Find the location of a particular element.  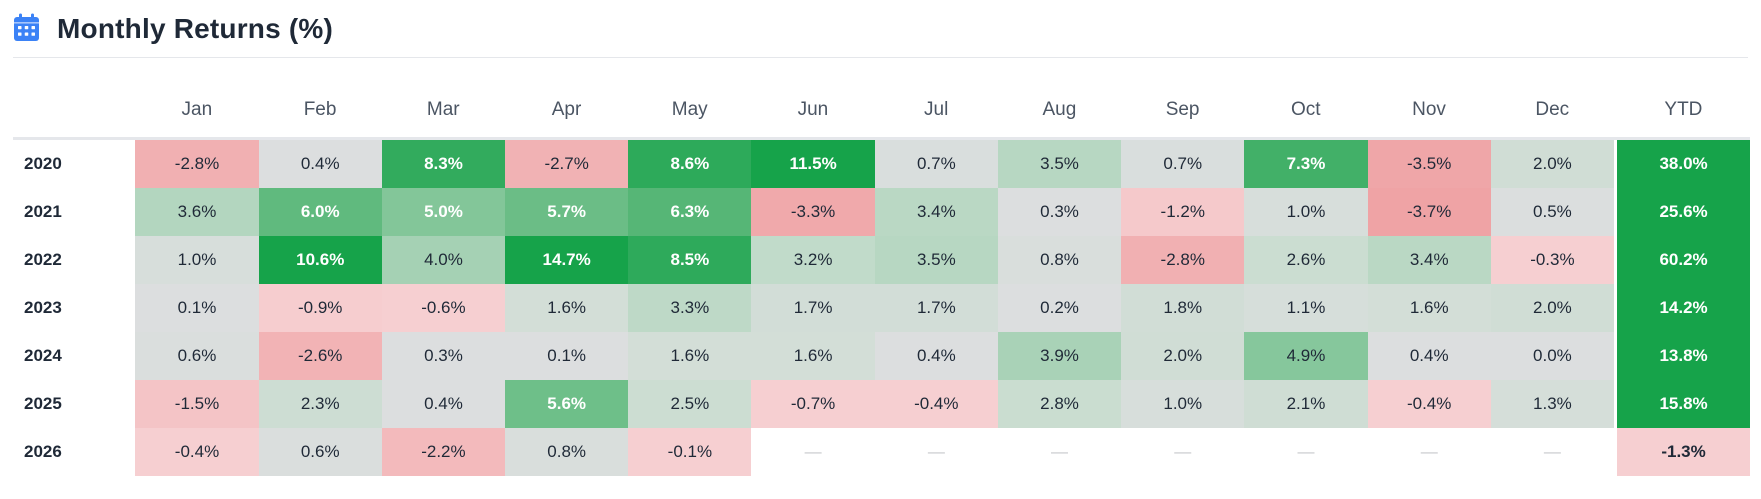

heatmap-cell-2024-mar: 0.3% is located at coordinates (443, 356).